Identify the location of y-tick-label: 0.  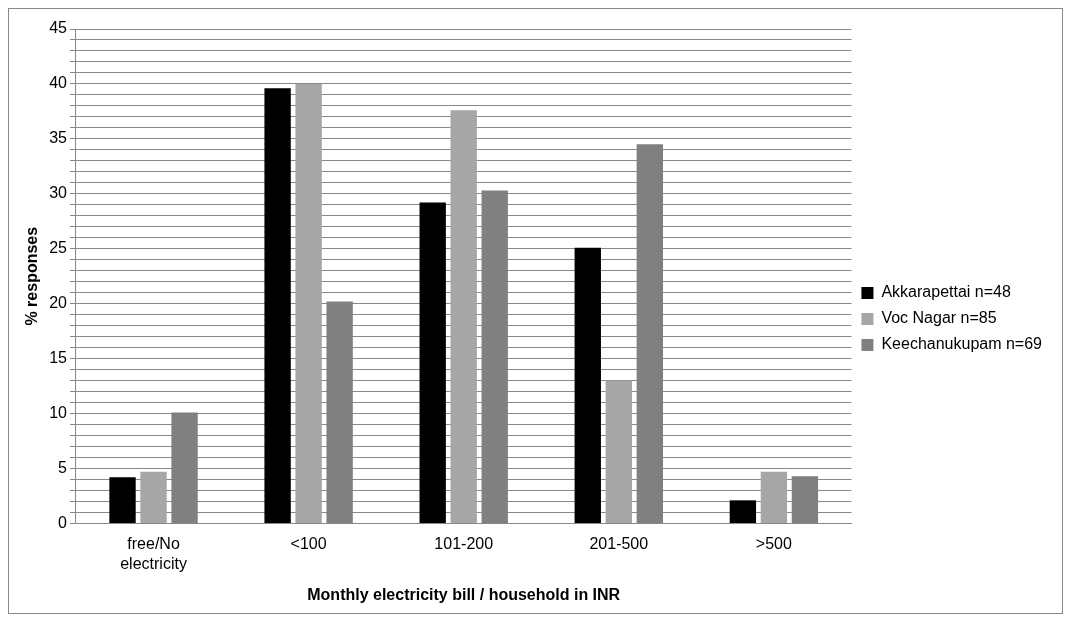
(63, 522).